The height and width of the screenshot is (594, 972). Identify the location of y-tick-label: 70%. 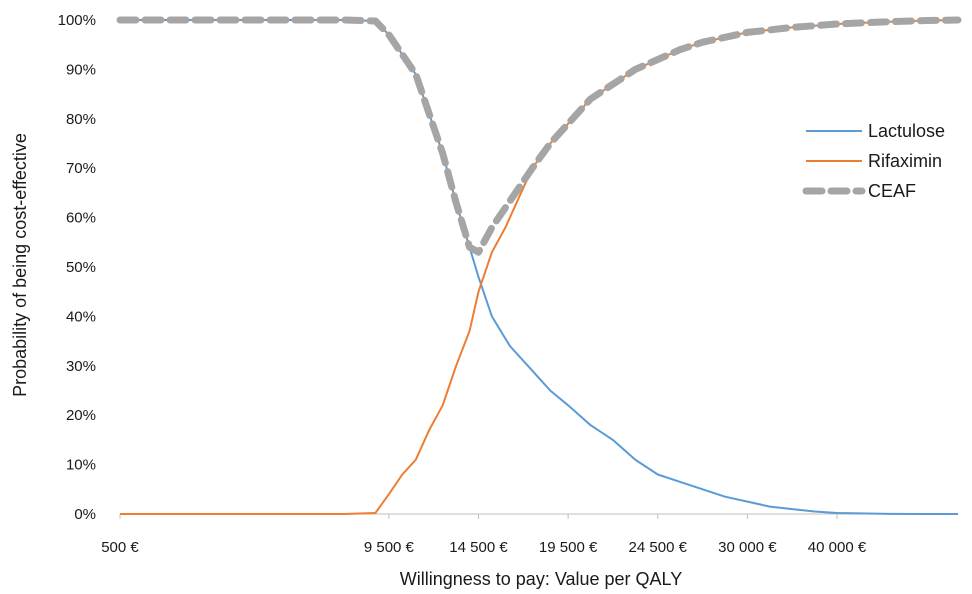
(81, 168).